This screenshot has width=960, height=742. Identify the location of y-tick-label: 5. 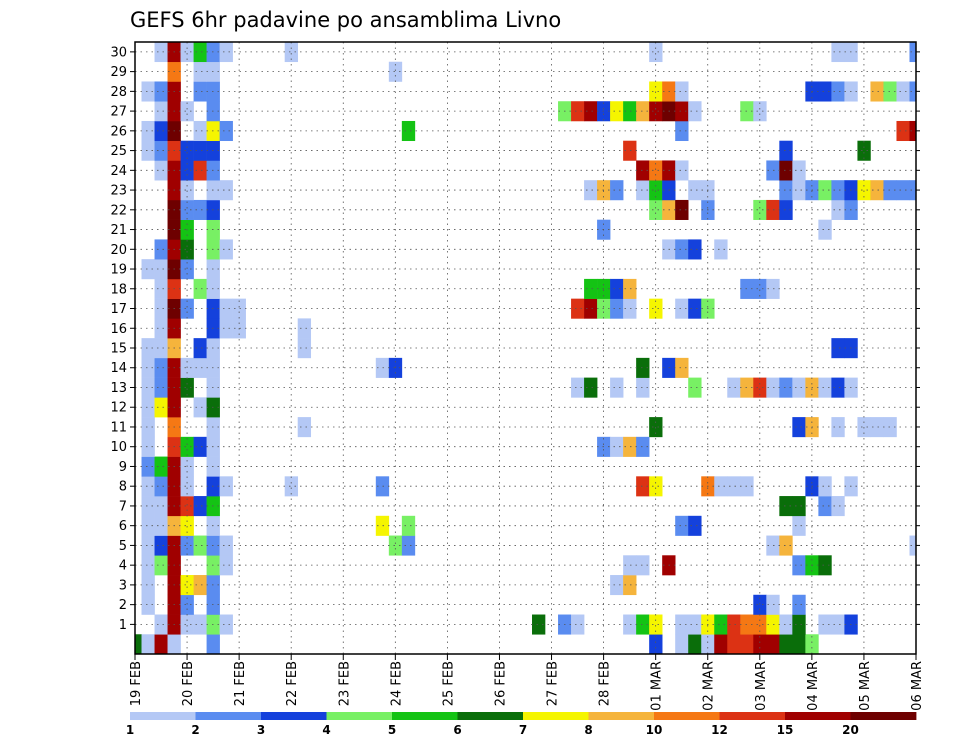
(123, 546).